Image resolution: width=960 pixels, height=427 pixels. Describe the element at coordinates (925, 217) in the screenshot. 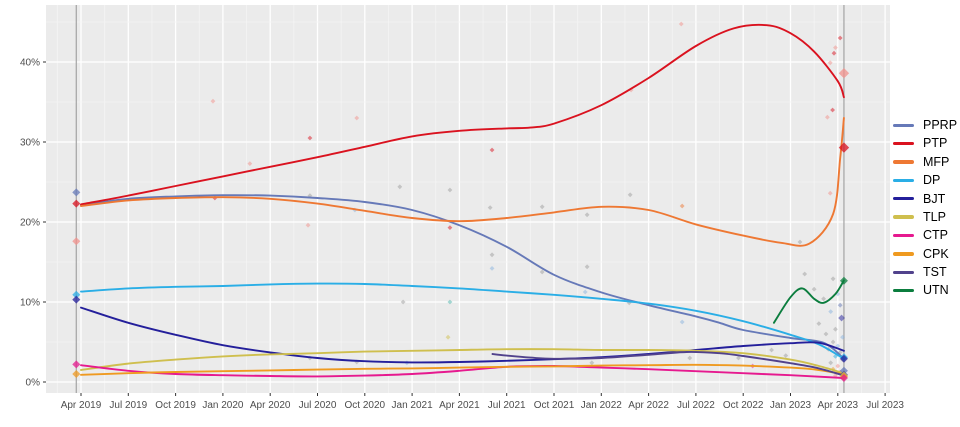

I see `legend-item-TLP: TLP` at that location.